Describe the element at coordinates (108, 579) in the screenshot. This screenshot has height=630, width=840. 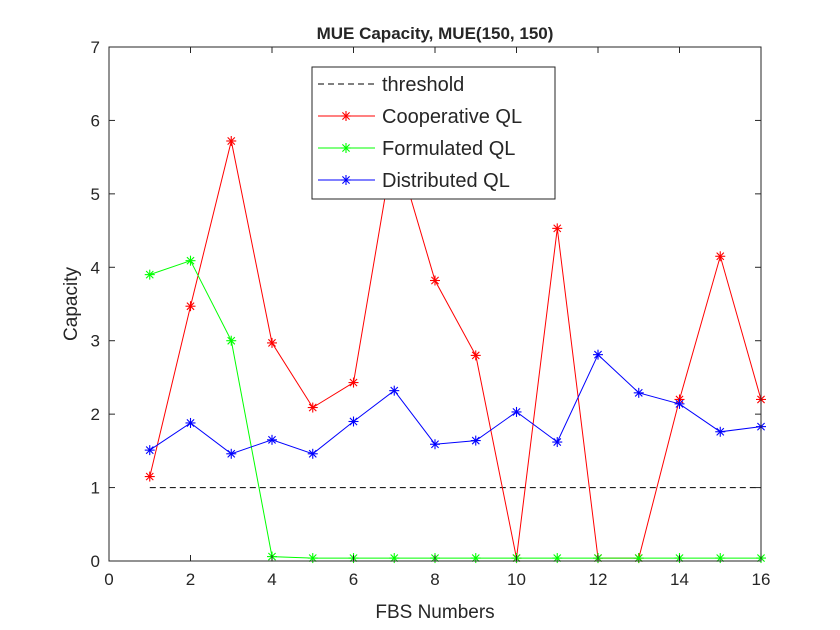
I see `x-tick-label: 0` at that location.